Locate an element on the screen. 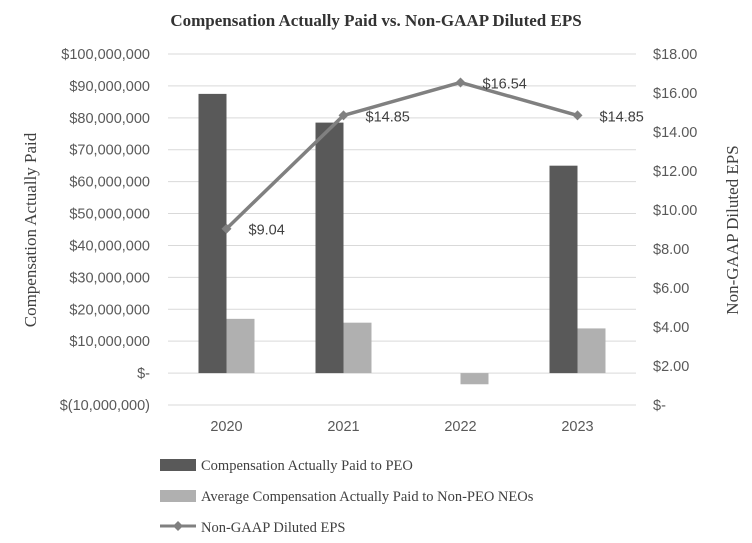 This screenshot has width=752, height=543. y2-tick-label: $2.00 is located at coordinates (671, 367).